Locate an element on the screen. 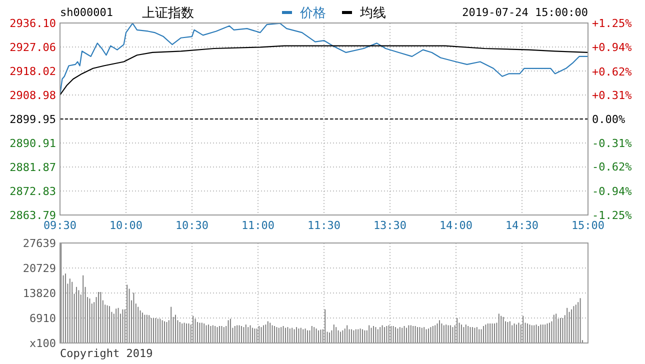  y2-tick-label: +0.31% is located at coordinates (612, 95).